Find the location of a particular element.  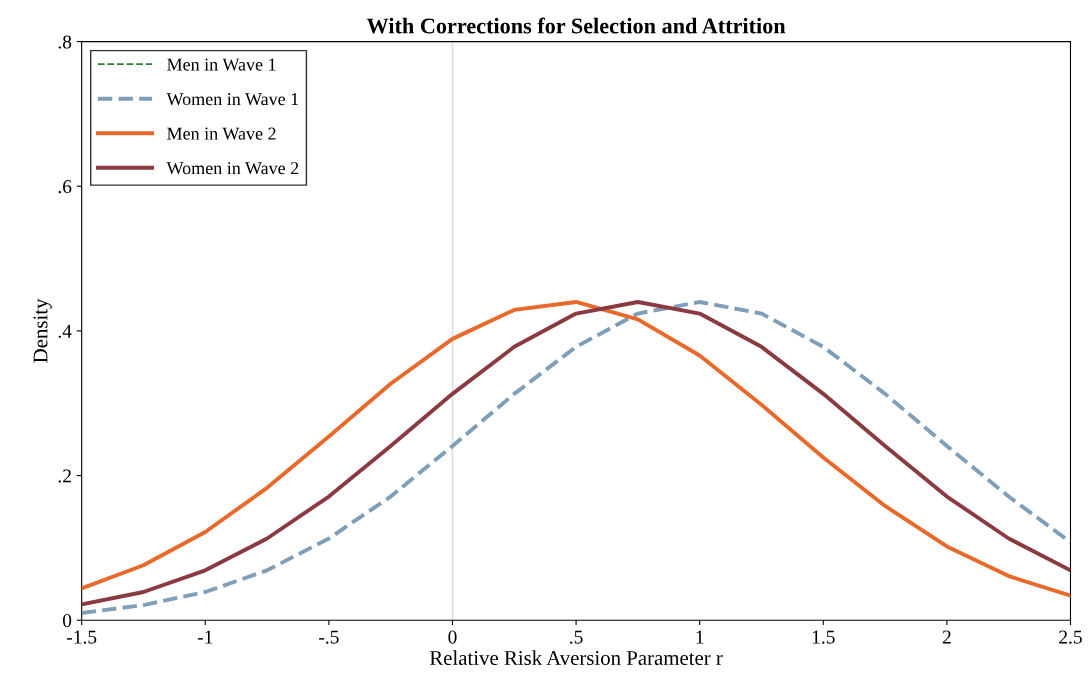

y-tick-label: .2 is located at coordinates (64, 476).